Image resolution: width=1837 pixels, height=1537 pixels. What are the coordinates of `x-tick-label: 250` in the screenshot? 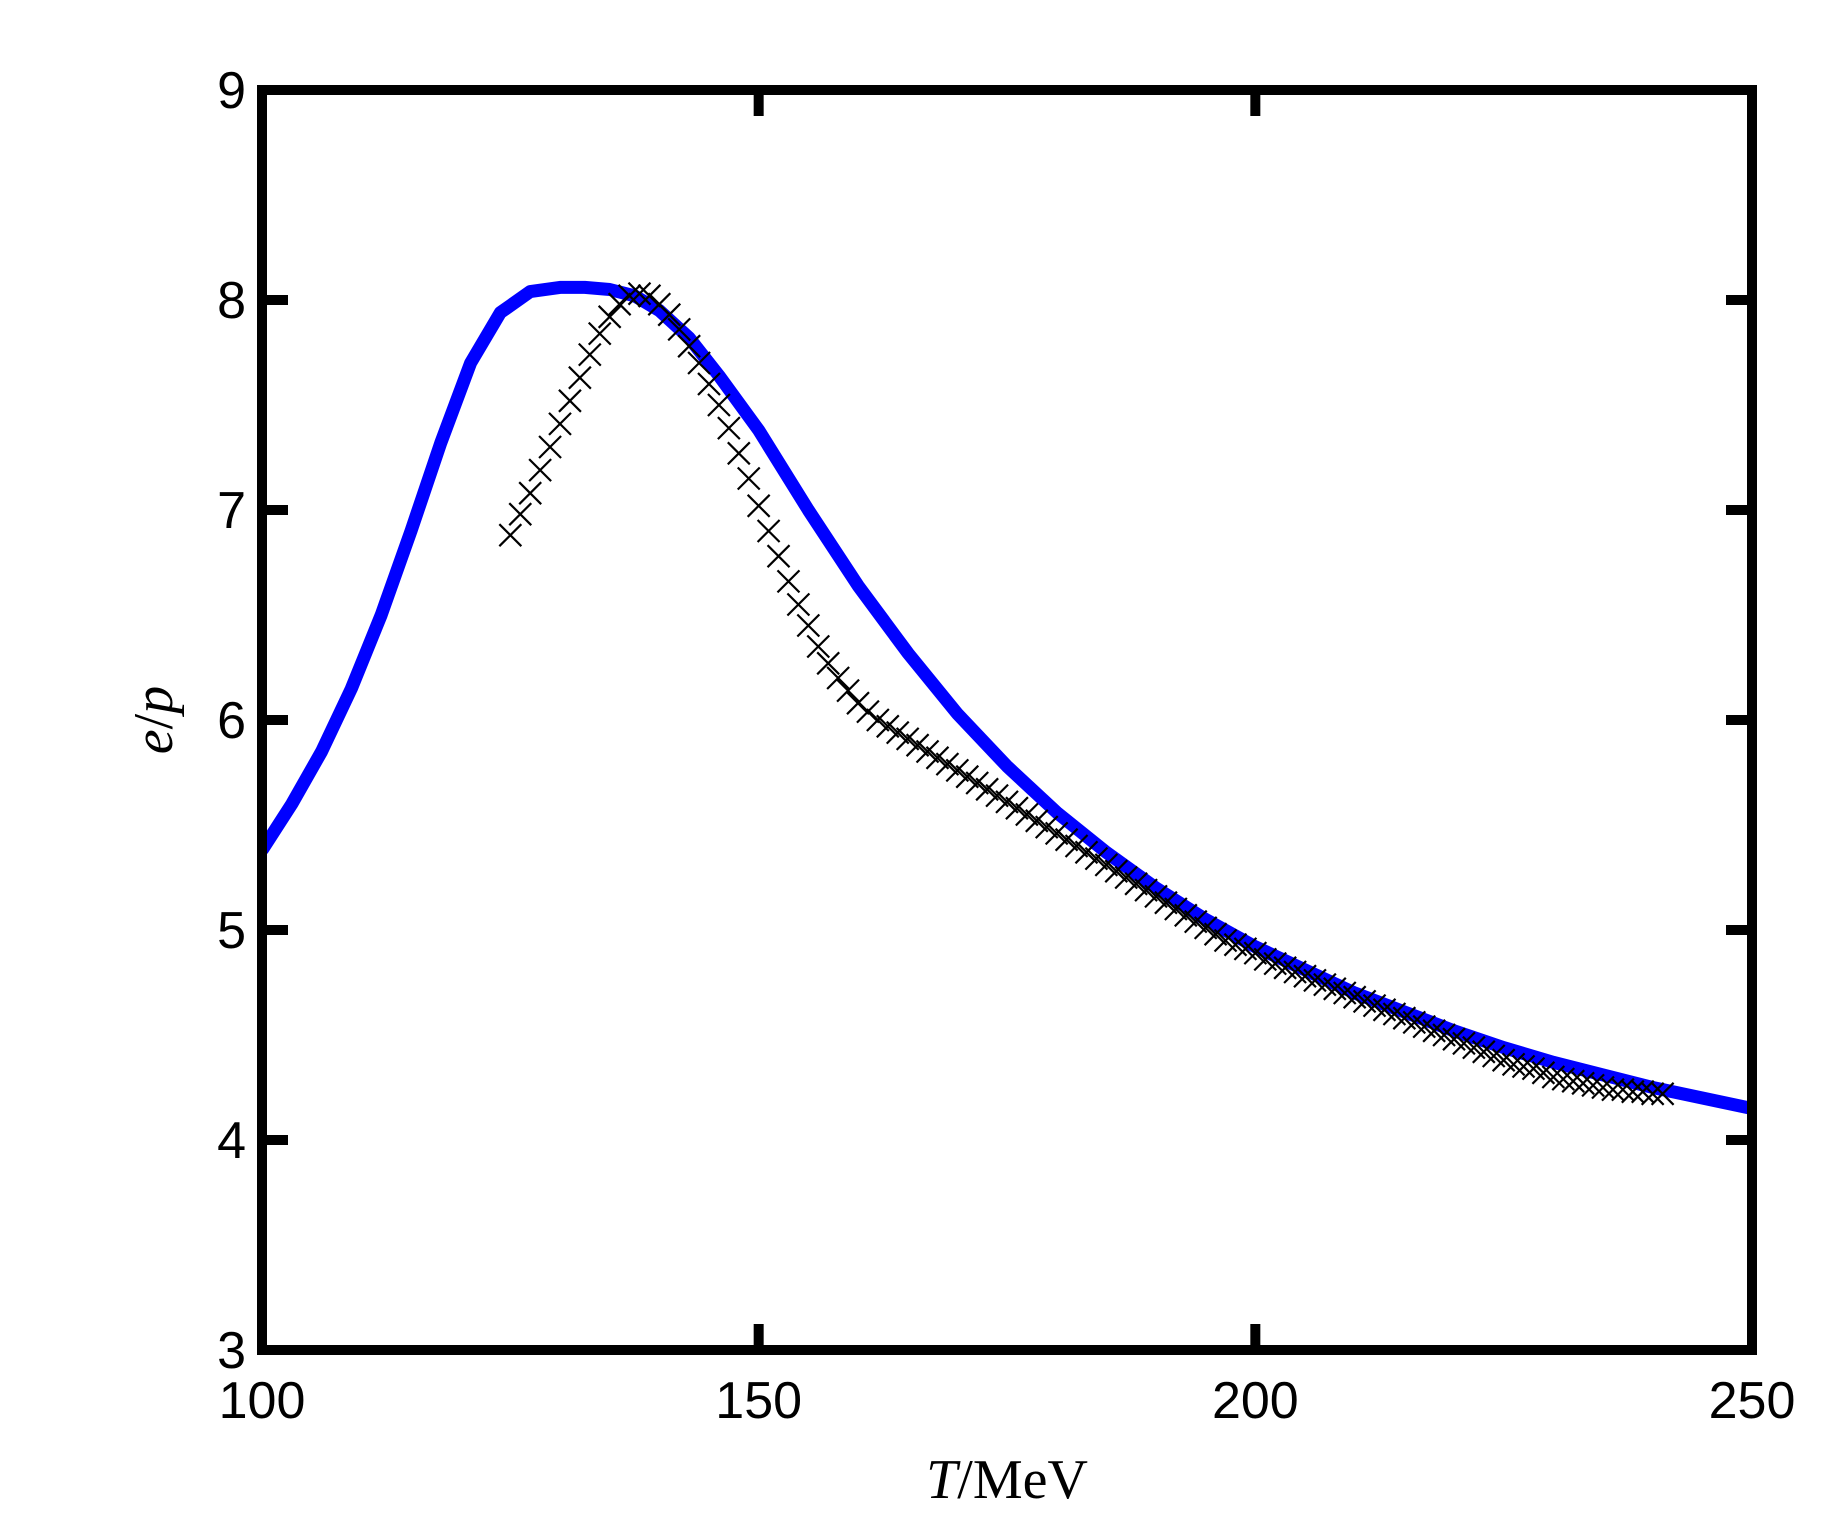 It's located at (1752, 1401).